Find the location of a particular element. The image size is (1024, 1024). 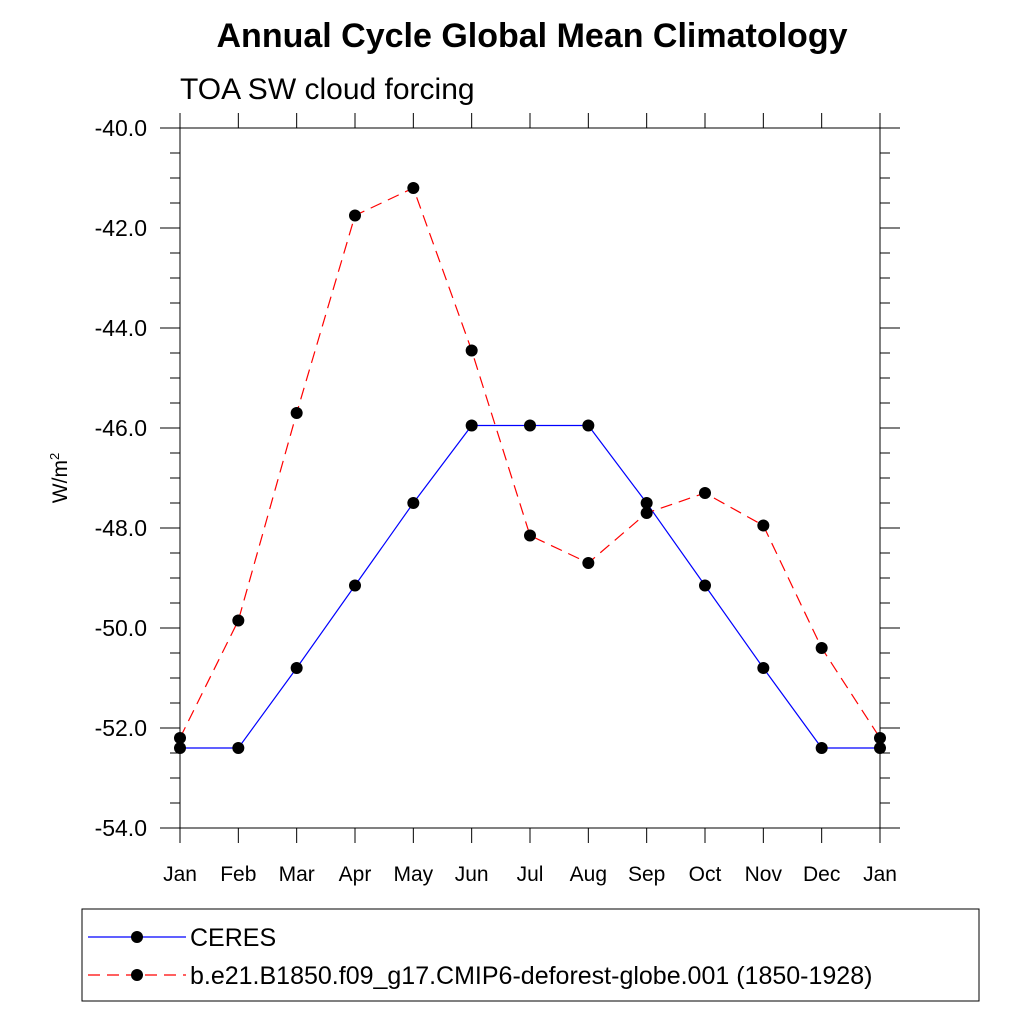

y-axis-label-superscript: 2 is located at coordinates (54, 456).